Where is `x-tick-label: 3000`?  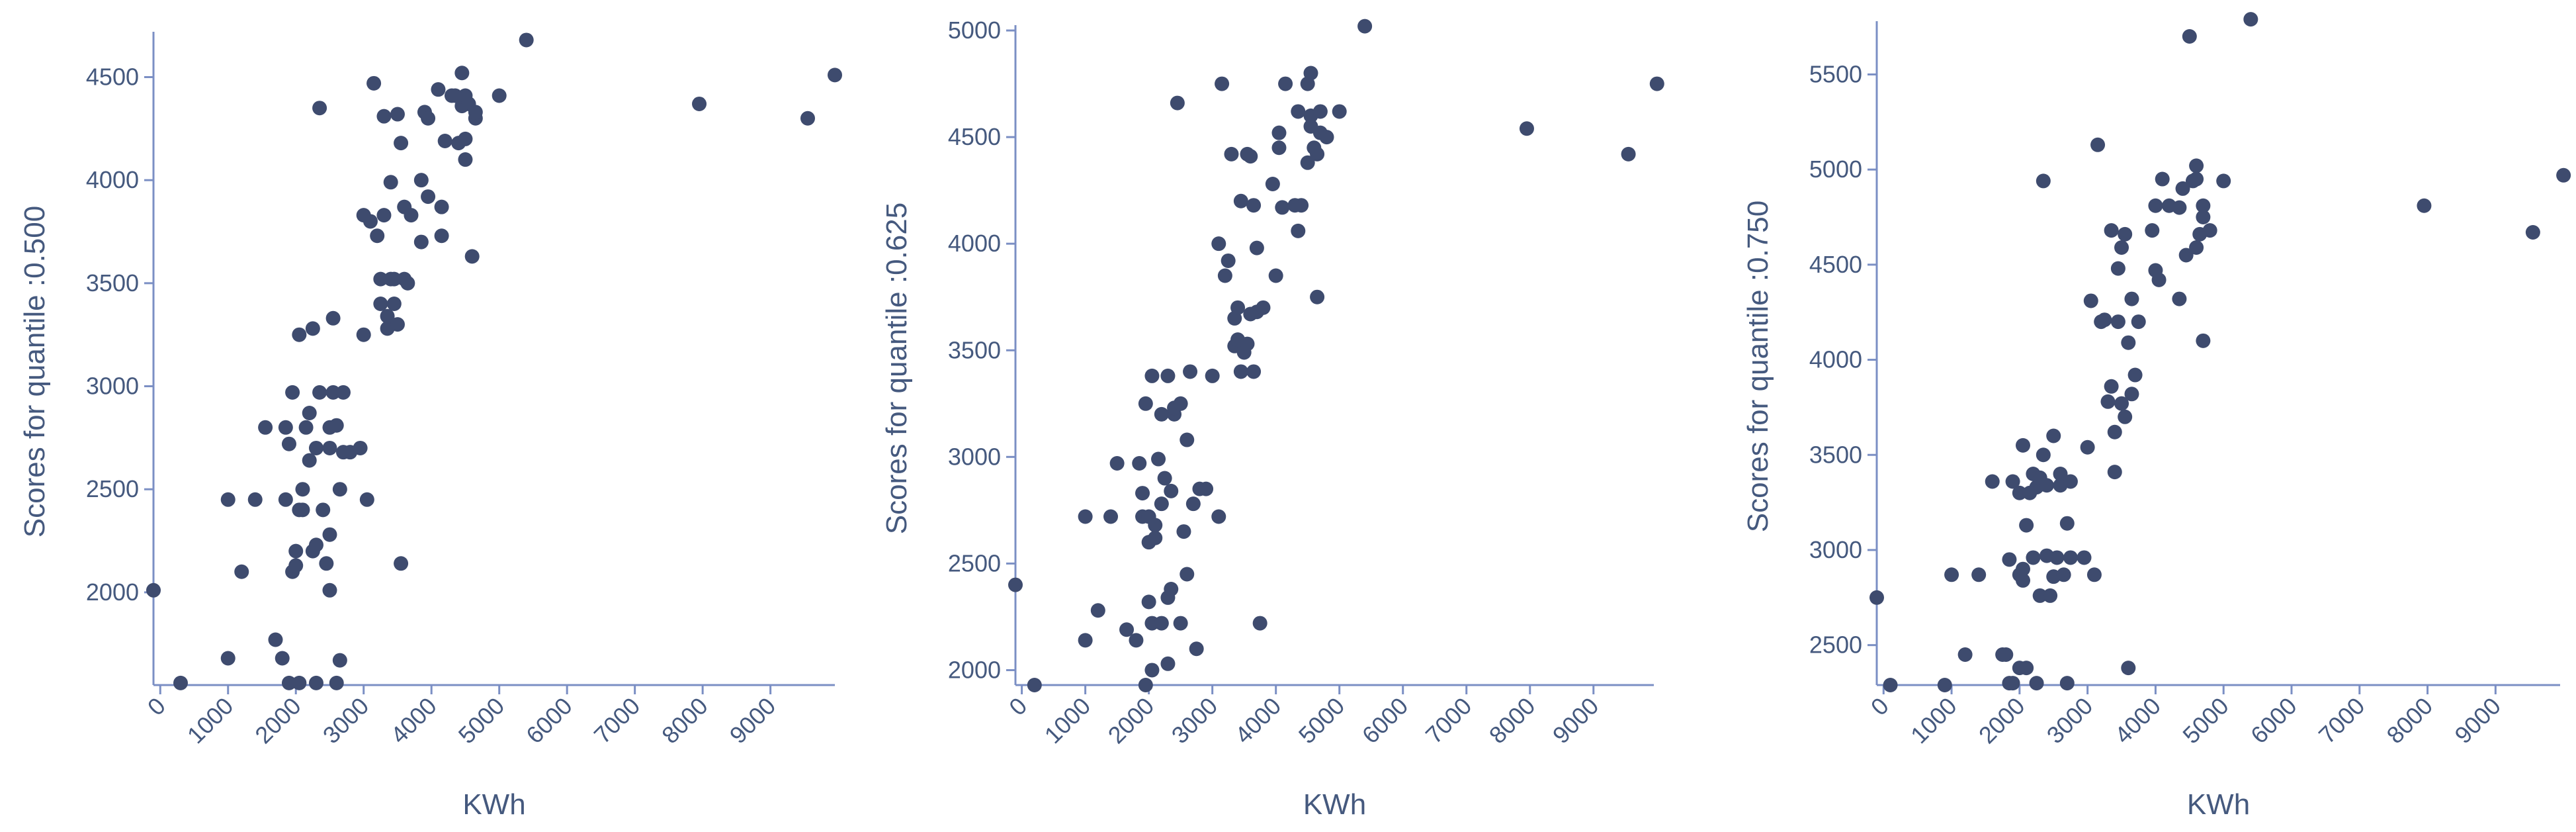 x-tick-label: 3000 is located at coordinates (2069, 720).